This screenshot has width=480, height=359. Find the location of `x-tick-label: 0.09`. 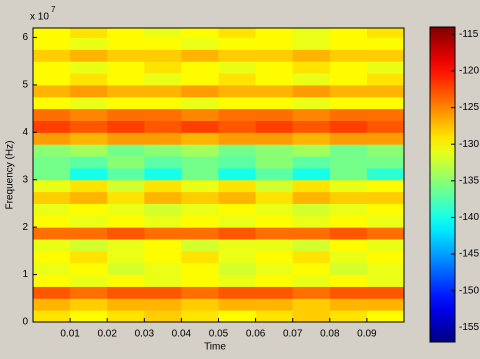

x-tick-label: 0.09 is located at coordinates (367, 334).